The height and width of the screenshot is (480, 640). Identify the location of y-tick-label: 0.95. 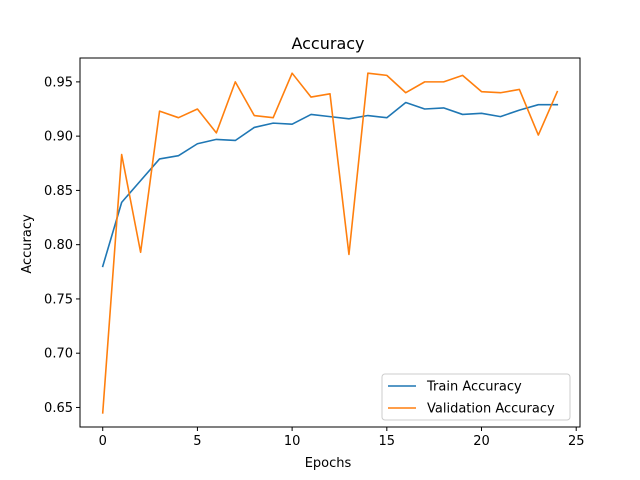
(58, 82).